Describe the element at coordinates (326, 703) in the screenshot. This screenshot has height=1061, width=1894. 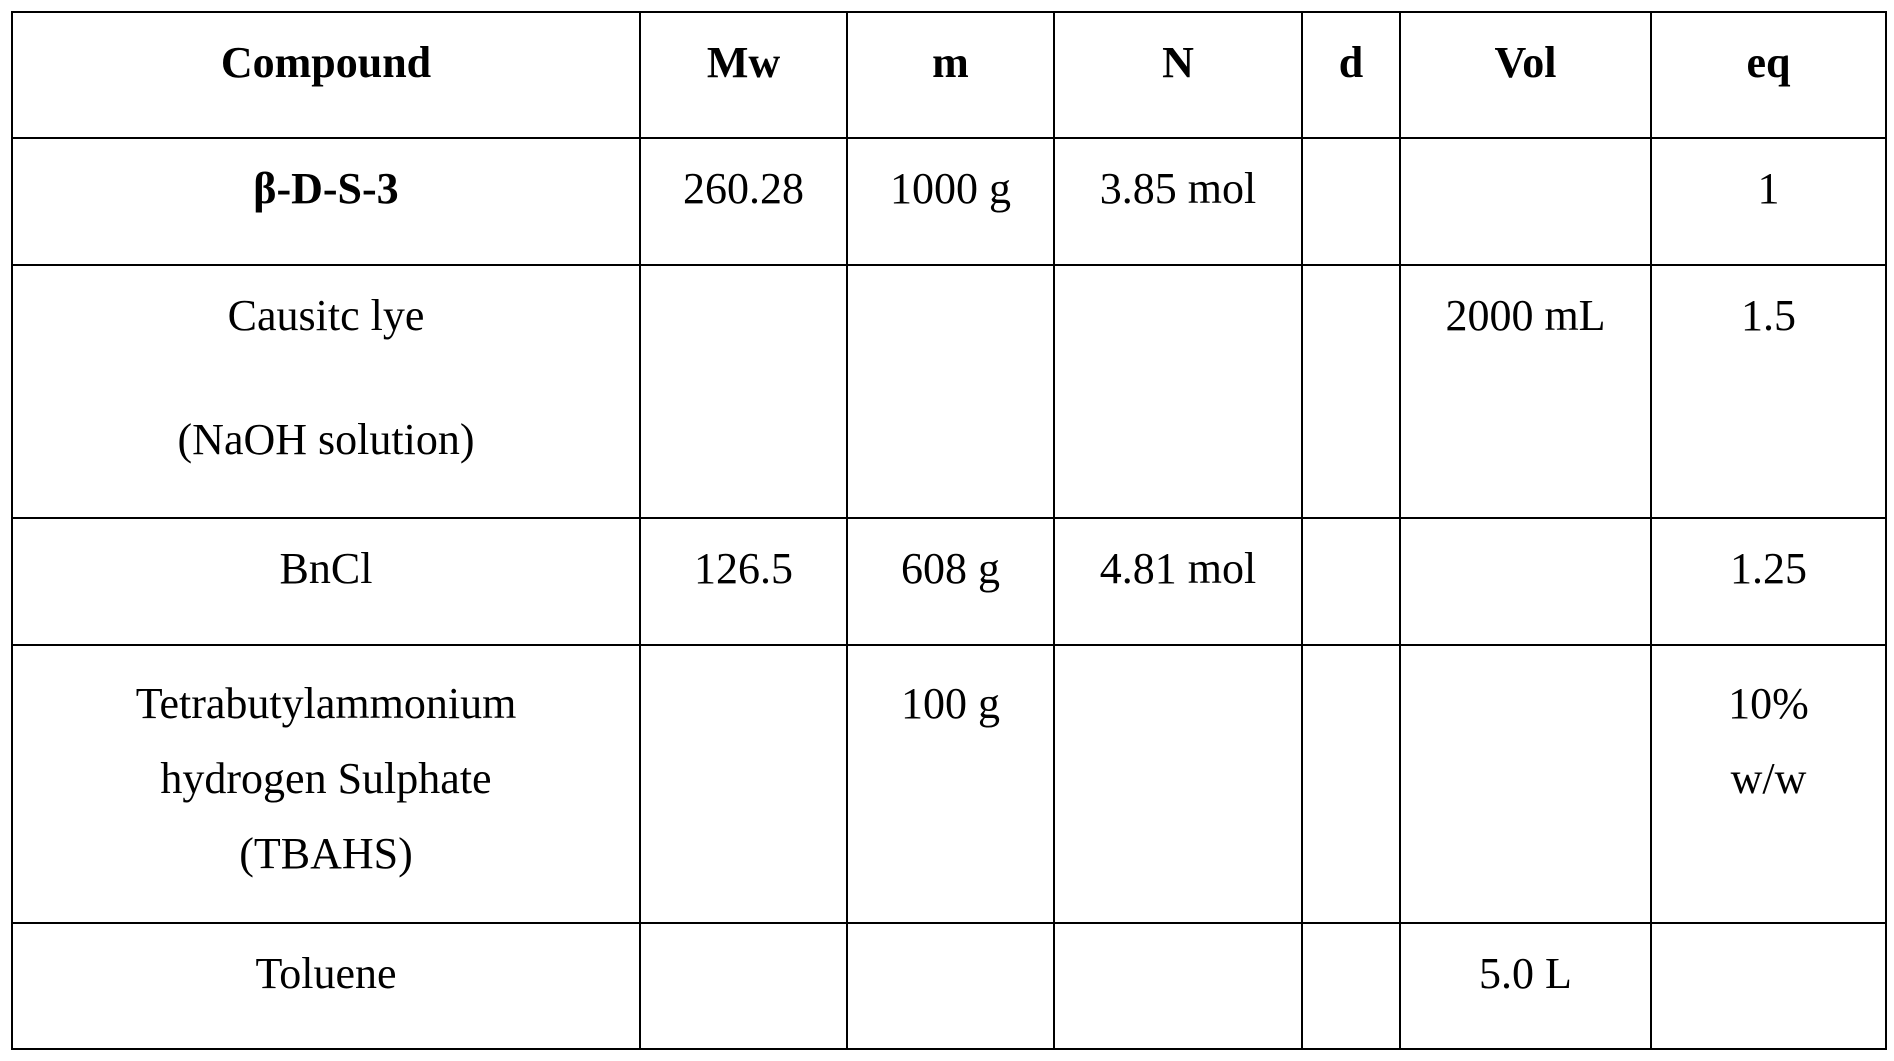
I see `compound-name: Tetrabutylammonium` at that location.